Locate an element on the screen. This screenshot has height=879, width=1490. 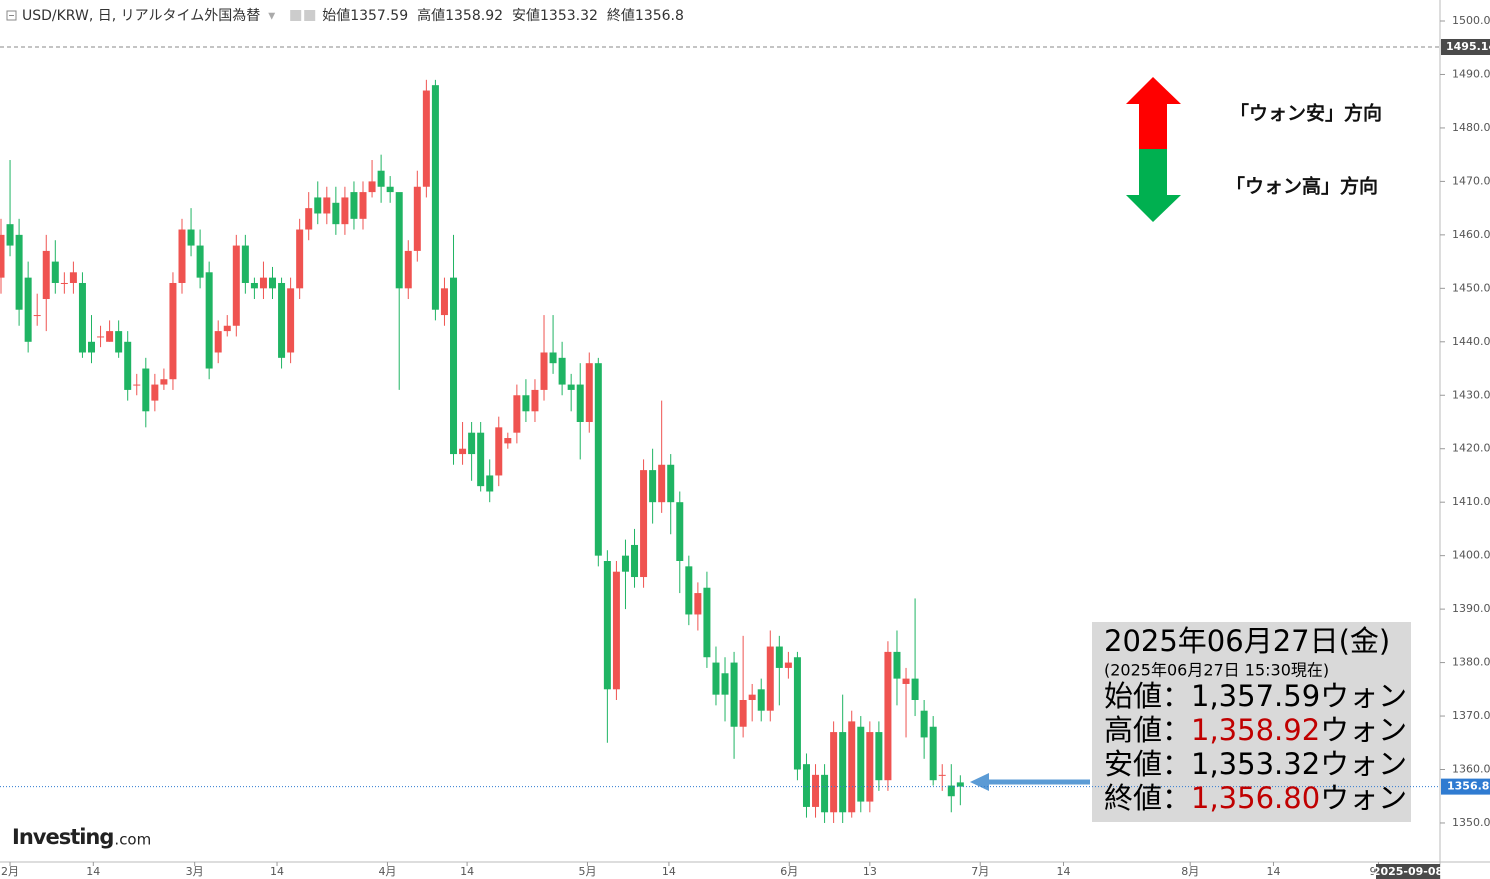
header-label: 終値 is located at coordinates (621, 16).